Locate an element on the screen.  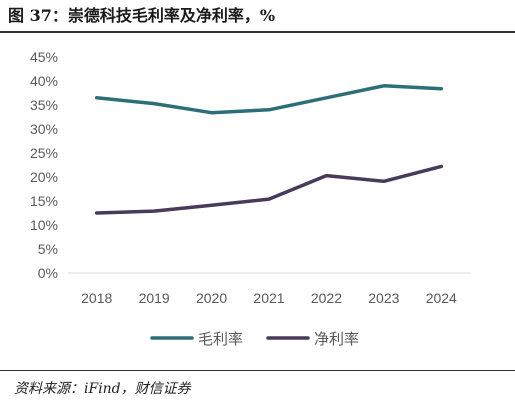
x-tick-label: 2018 is located at coordinates (96, 298).